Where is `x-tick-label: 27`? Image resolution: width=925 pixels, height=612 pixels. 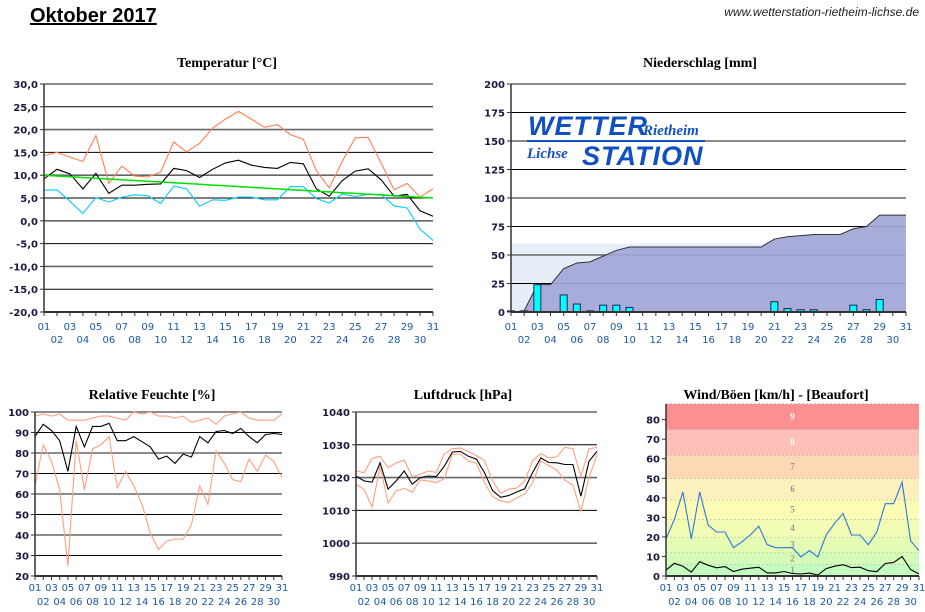
x-tick-label: 27 is located at coordinates (249, 588).